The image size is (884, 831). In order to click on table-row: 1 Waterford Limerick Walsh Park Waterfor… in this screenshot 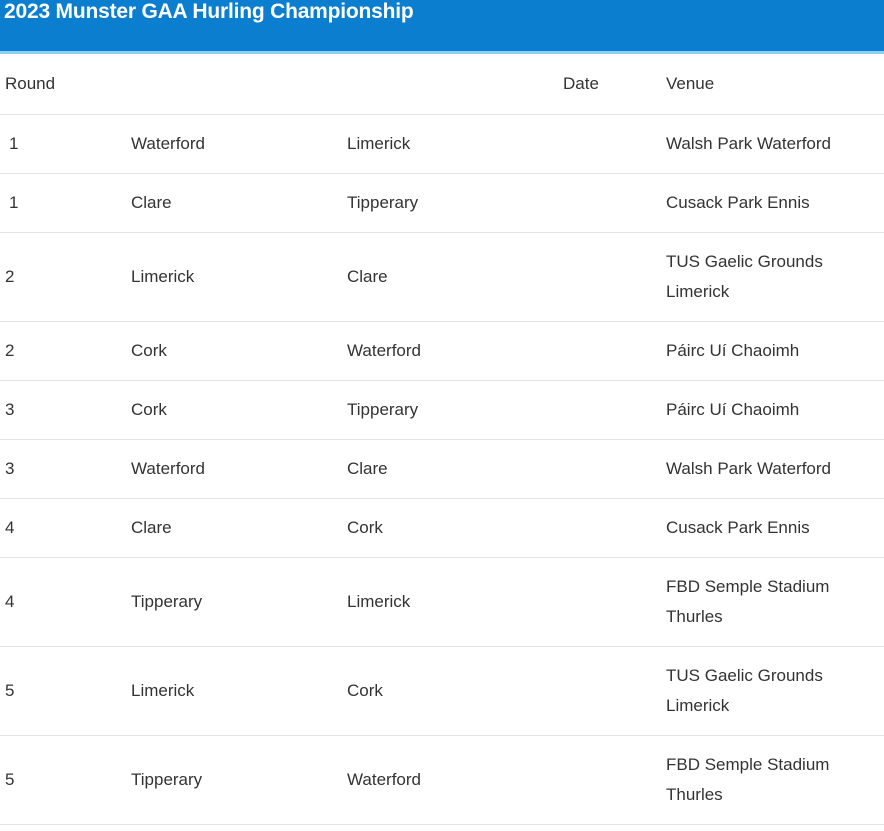, I will do `click(442, 144)`.